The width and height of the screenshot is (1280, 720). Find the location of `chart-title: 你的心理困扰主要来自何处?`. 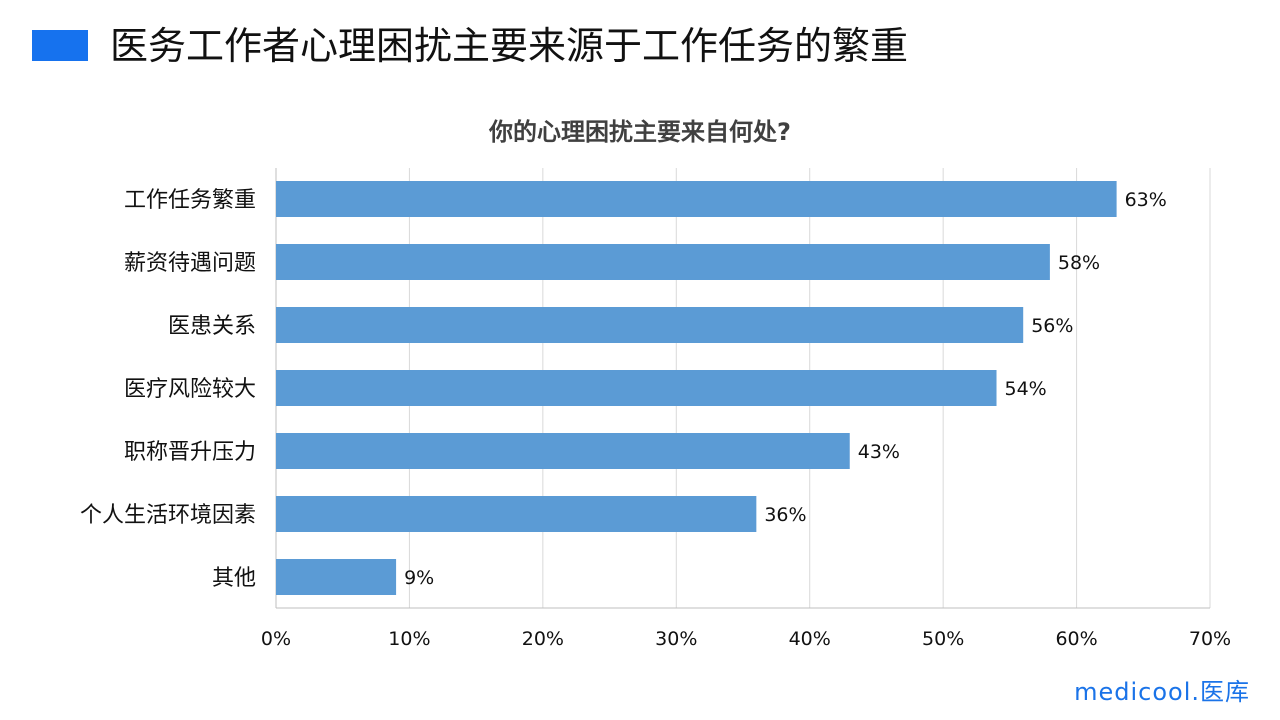

chart-title: 你的心理困扰主要来自何处? is located at coordinates (639, 132).